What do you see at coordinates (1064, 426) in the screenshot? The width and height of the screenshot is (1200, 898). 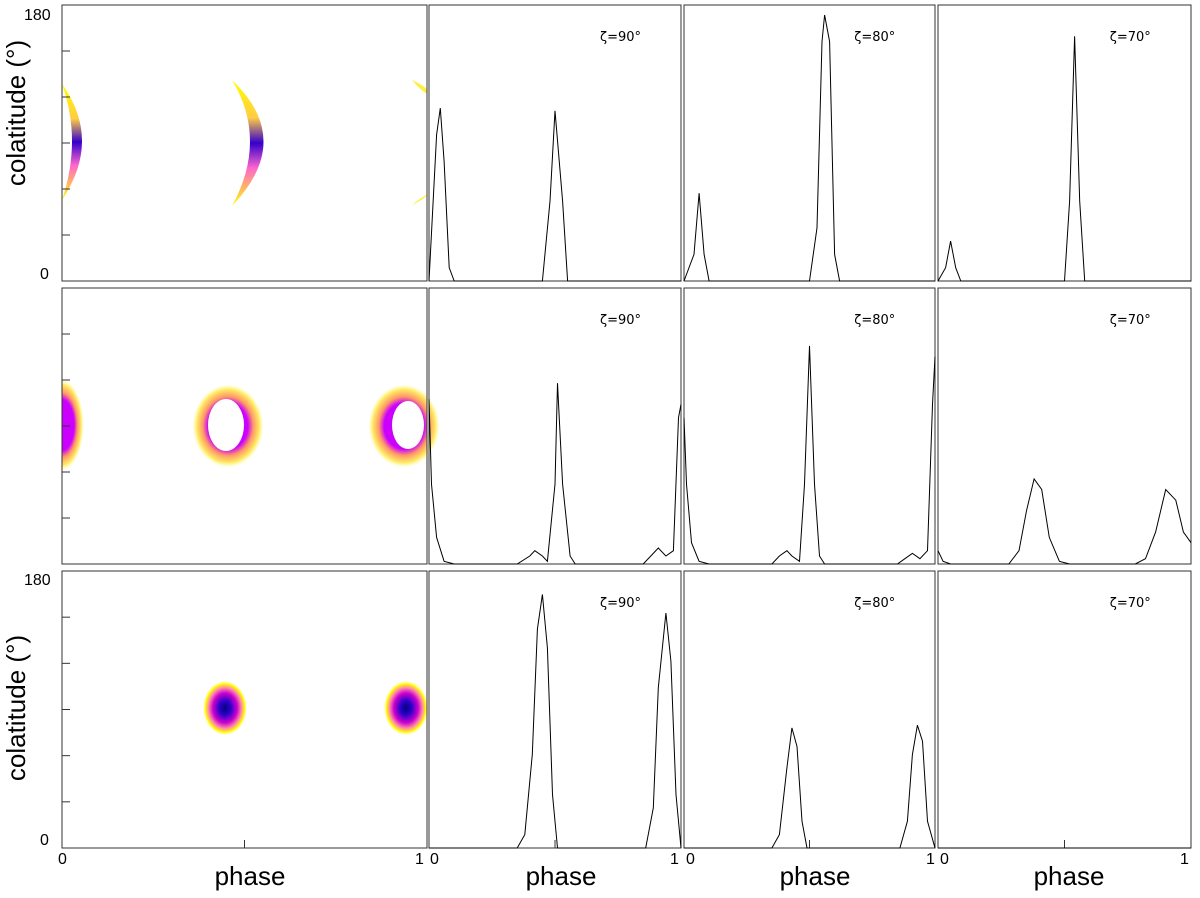 I see `panel-frame-r2-c4` at bounding box center [1064, 426].